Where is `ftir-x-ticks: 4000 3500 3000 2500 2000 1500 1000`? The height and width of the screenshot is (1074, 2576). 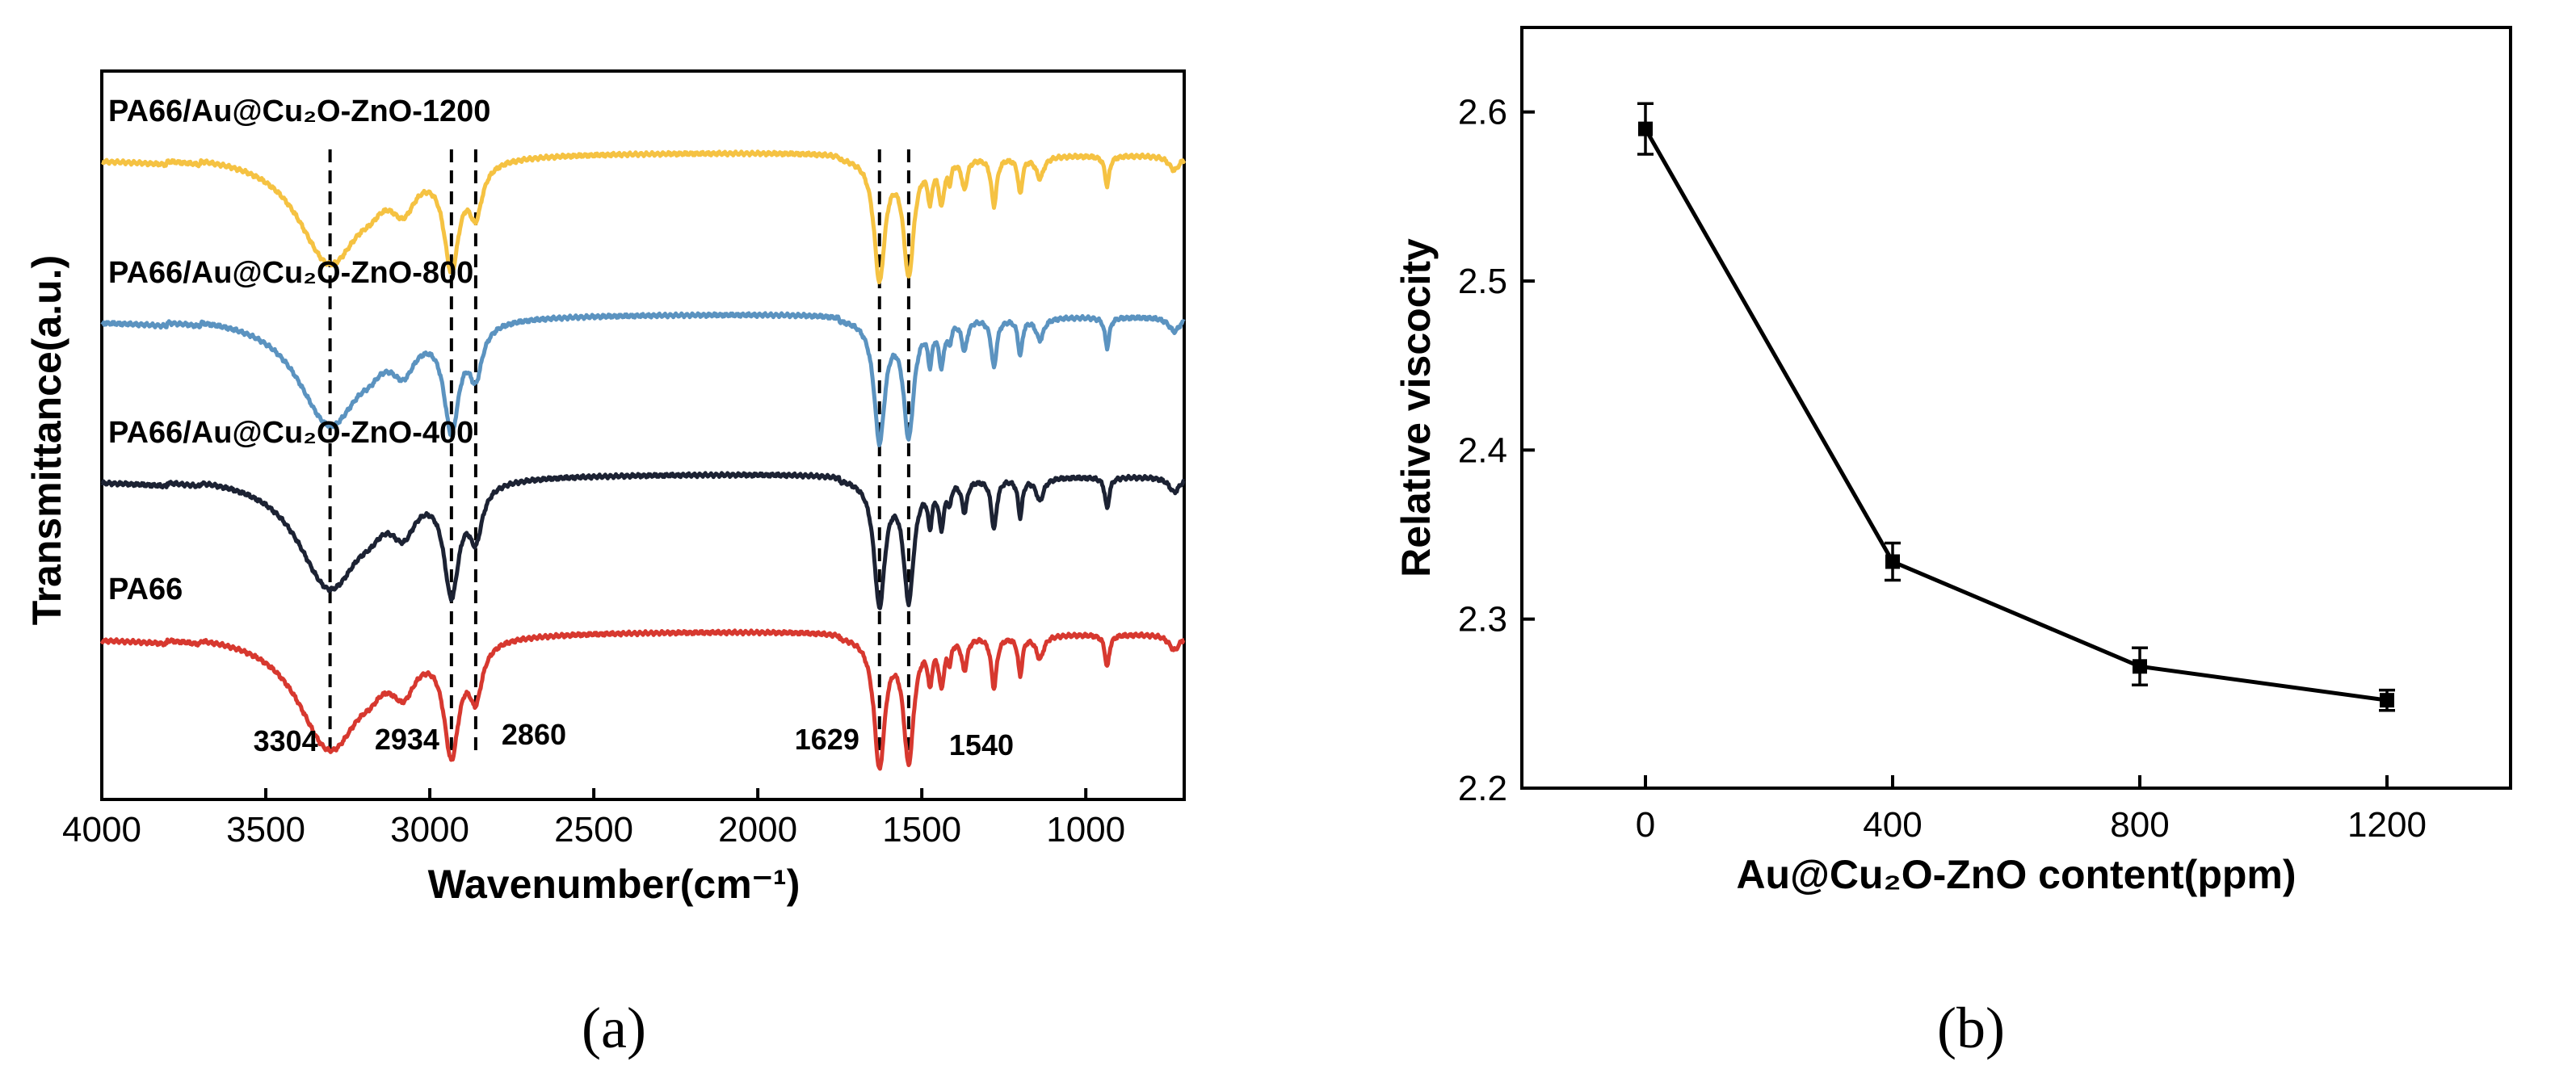 ftir-x-ticks: 4000 3500 3000 2500 2000 1500 1000 is located at coordinates (594, 819).